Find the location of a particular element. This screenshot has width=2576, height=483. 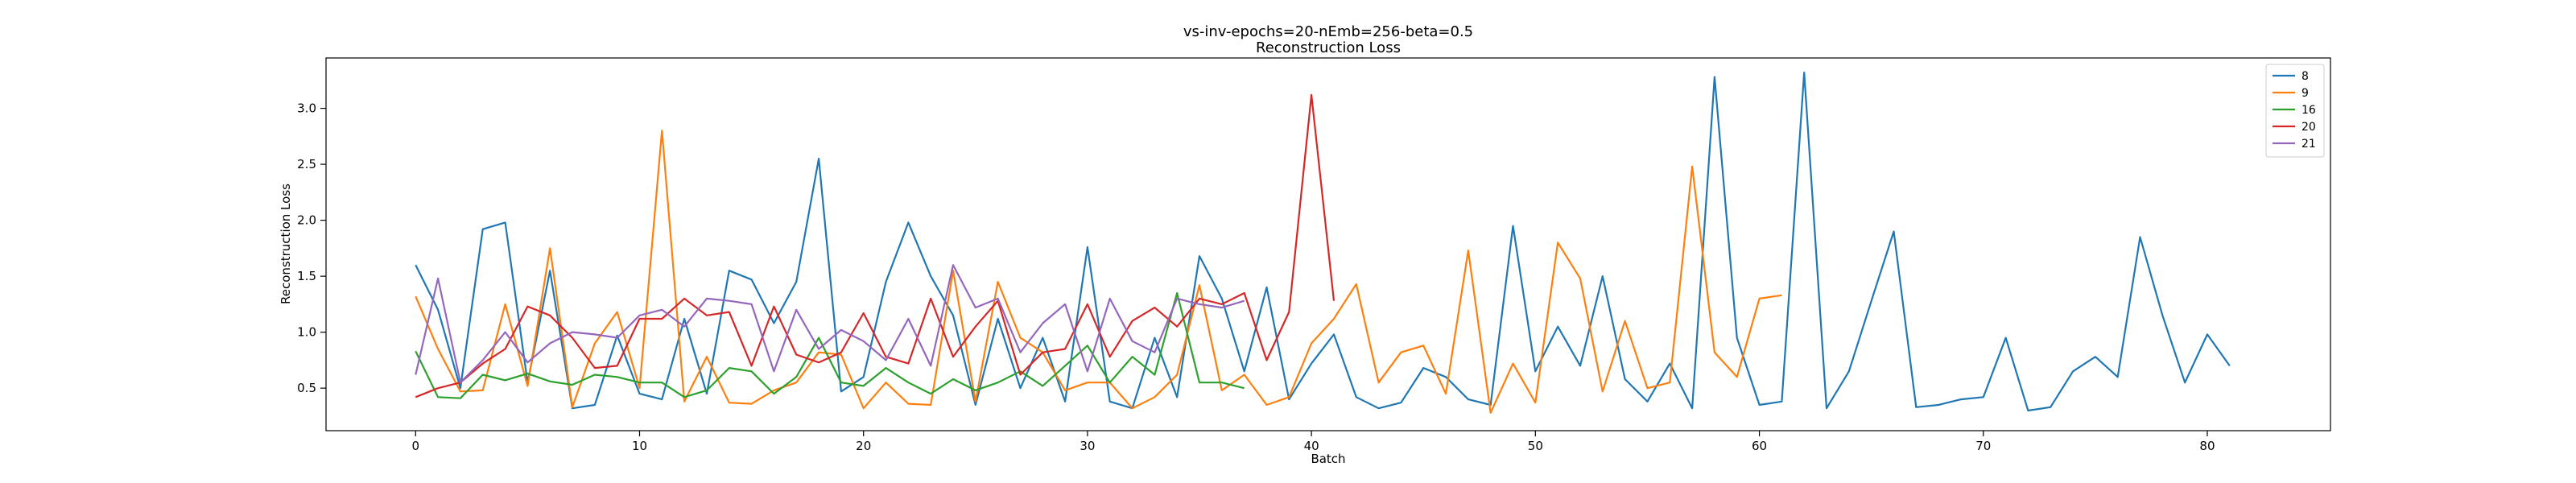

y-tick-label: 0.5 is located at coordinates (306, 388).